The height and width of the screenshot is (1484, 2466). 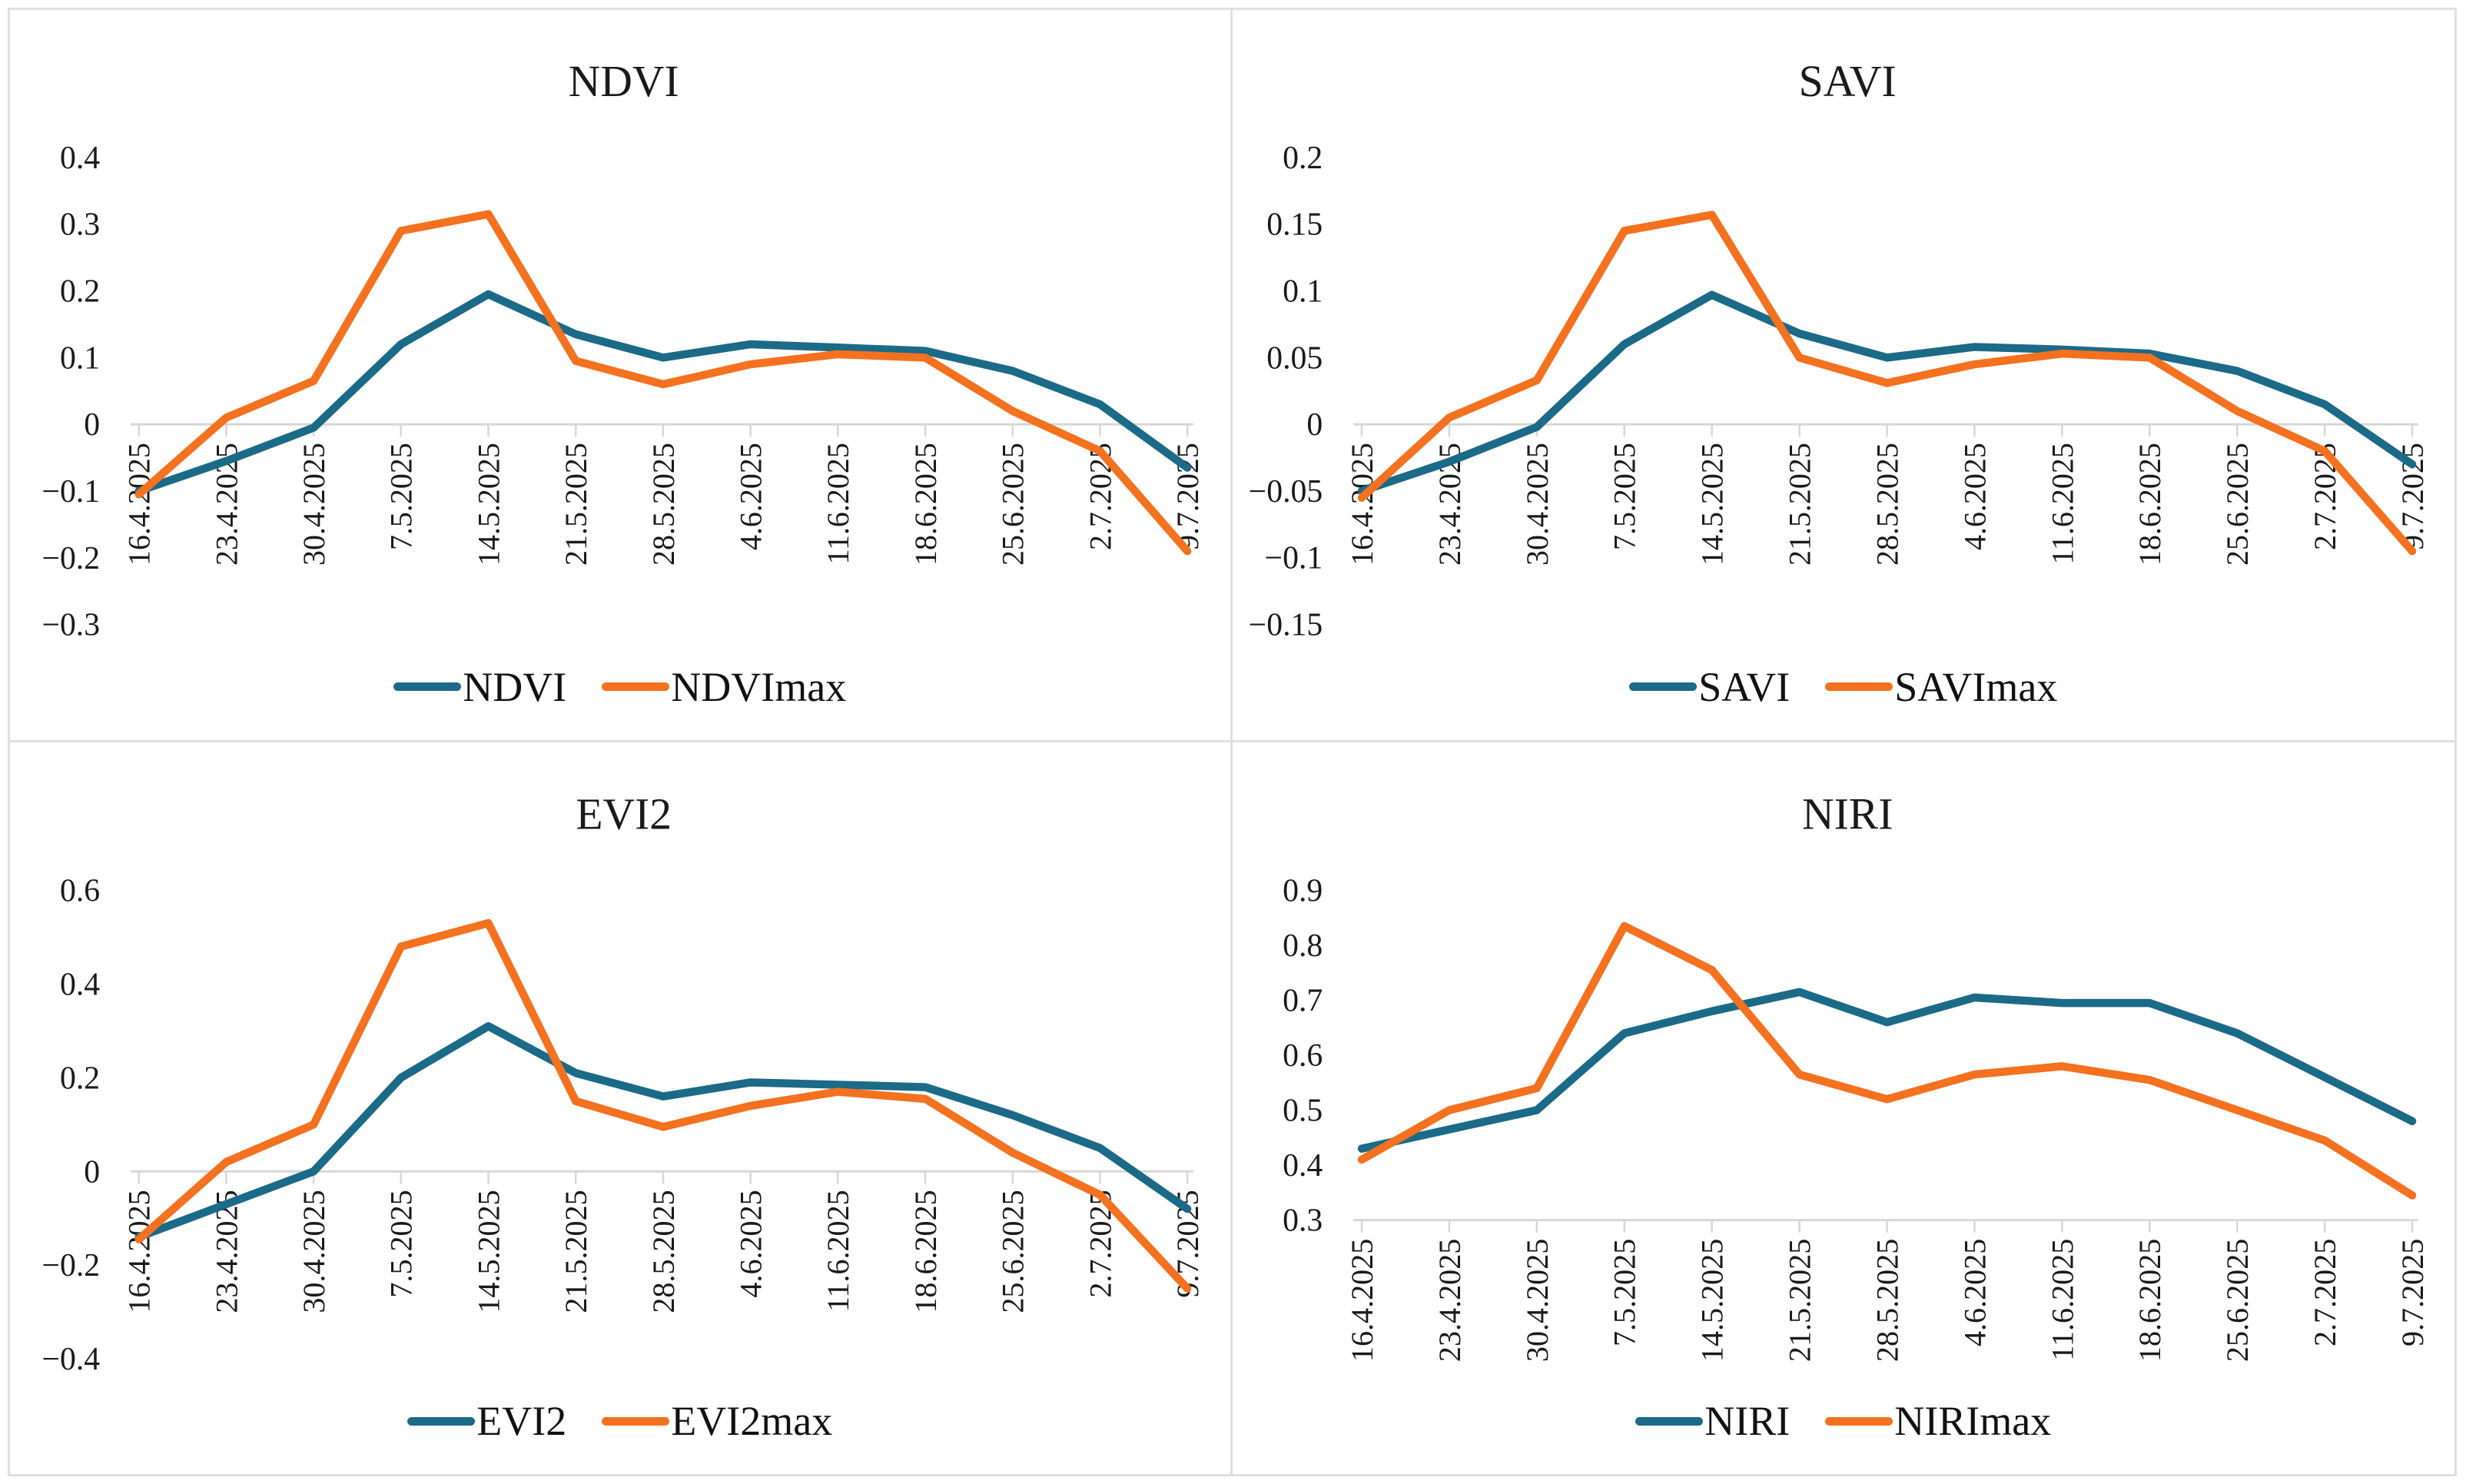 I want to click on chart-title: EVI2, so click(x=624, y=813).